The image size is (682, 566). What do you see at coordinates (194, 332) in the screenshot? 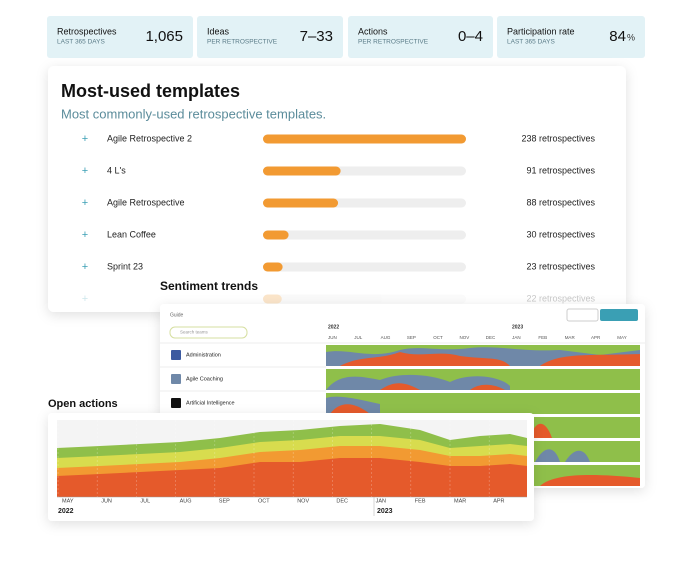
I see `search-placeholder: Search teams` at bounding box center [194, 332].